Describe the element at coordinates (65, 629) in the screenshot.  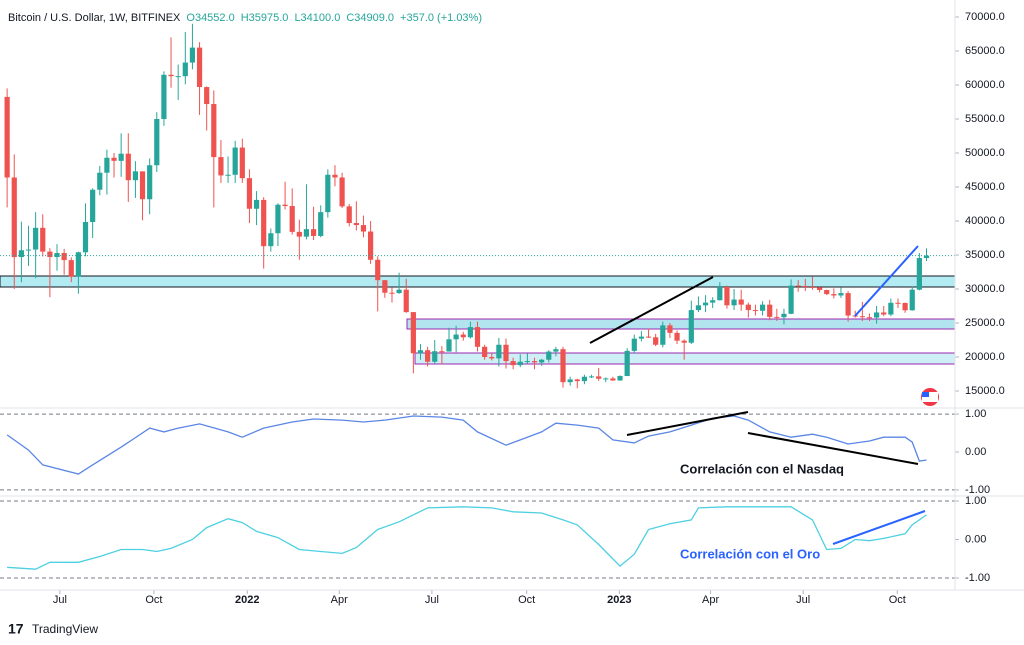
I see `logo-text: TradingView` at that location.